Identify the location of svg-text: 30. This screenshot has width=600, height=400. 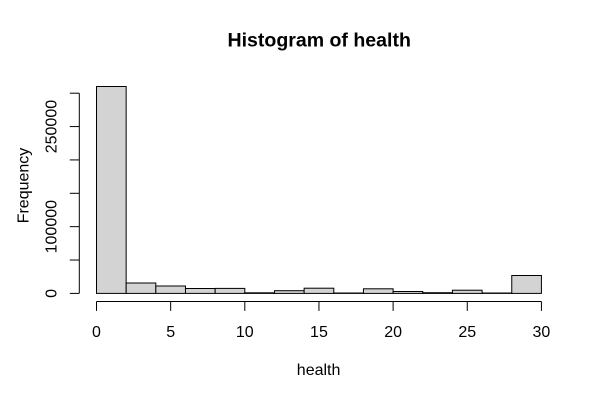
(542, 332).